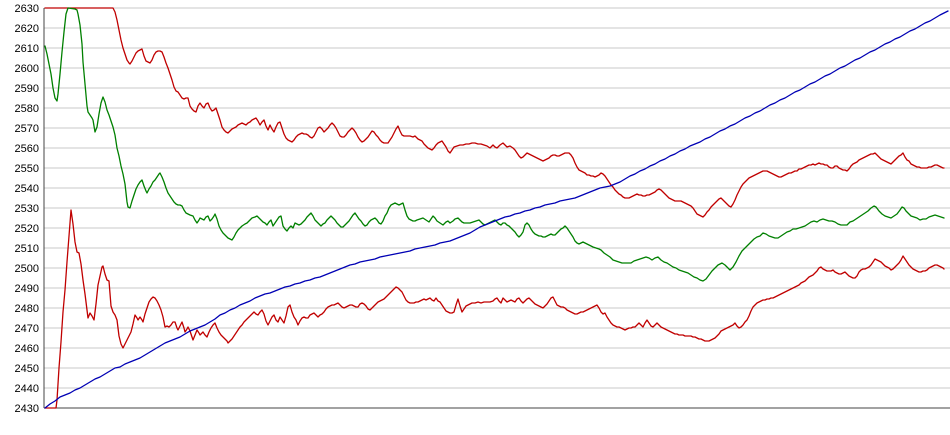 This screenshot has height=435, width=950. I want to click on y-axis-tick-label: 2440, so click(27, 389).